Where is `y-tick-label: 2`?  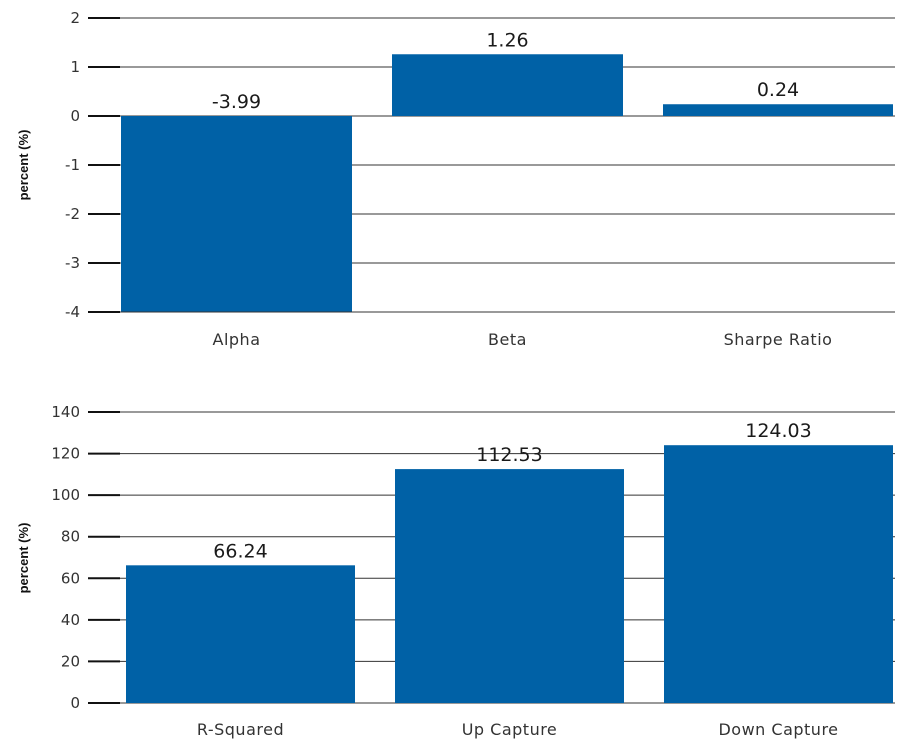 y-tick-label: 2 is located at coordinates (75, 18).